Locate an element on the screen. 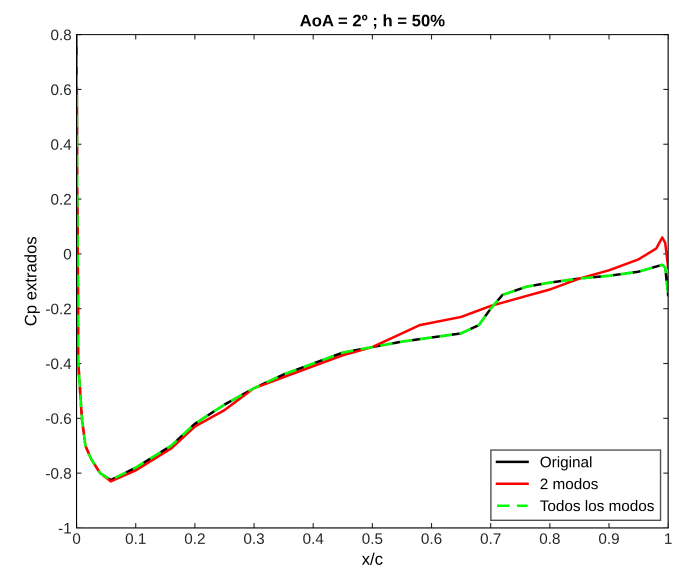 The height and width of the screenshot is (577, 696). y-tick-label: -0.8 is located at coordinates (59, 473).